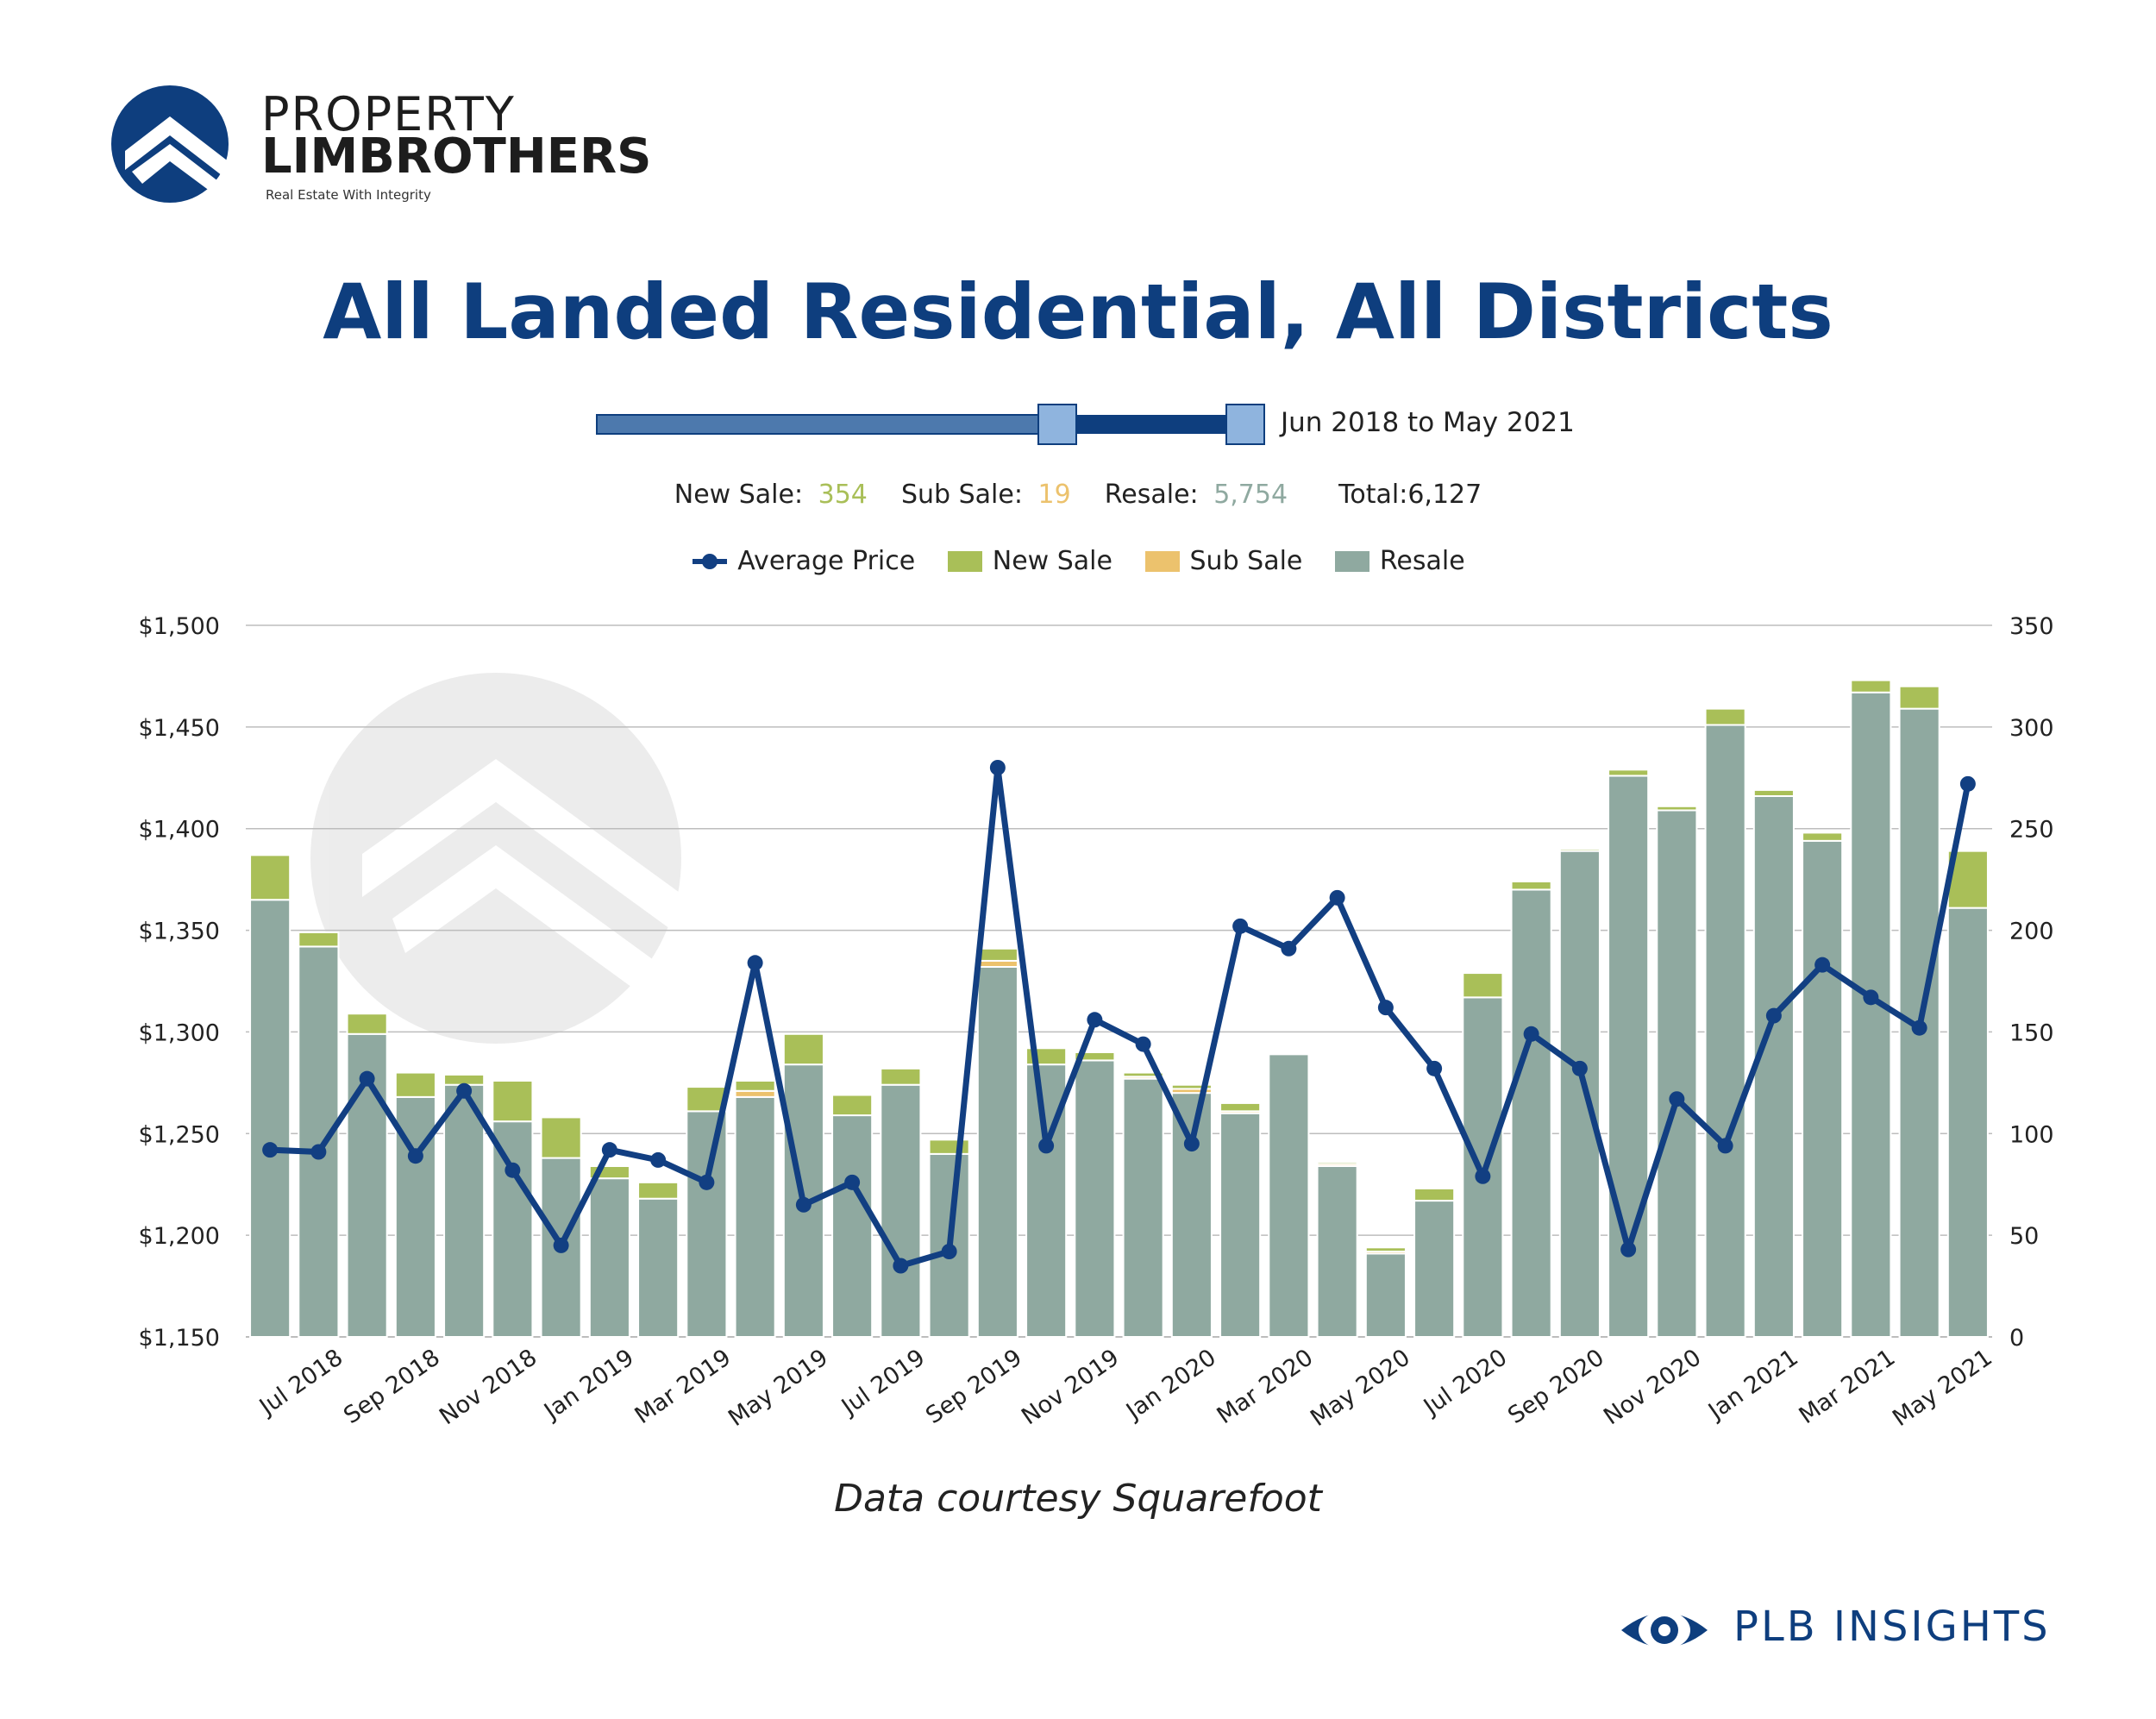 Image resolution: width=2156 pixels, height=1719 pixels. What do you see at coordinates (1151, 495) in the screenshot?
I see `resale-count-label: Resale:` at bounding box center [1151, 495].